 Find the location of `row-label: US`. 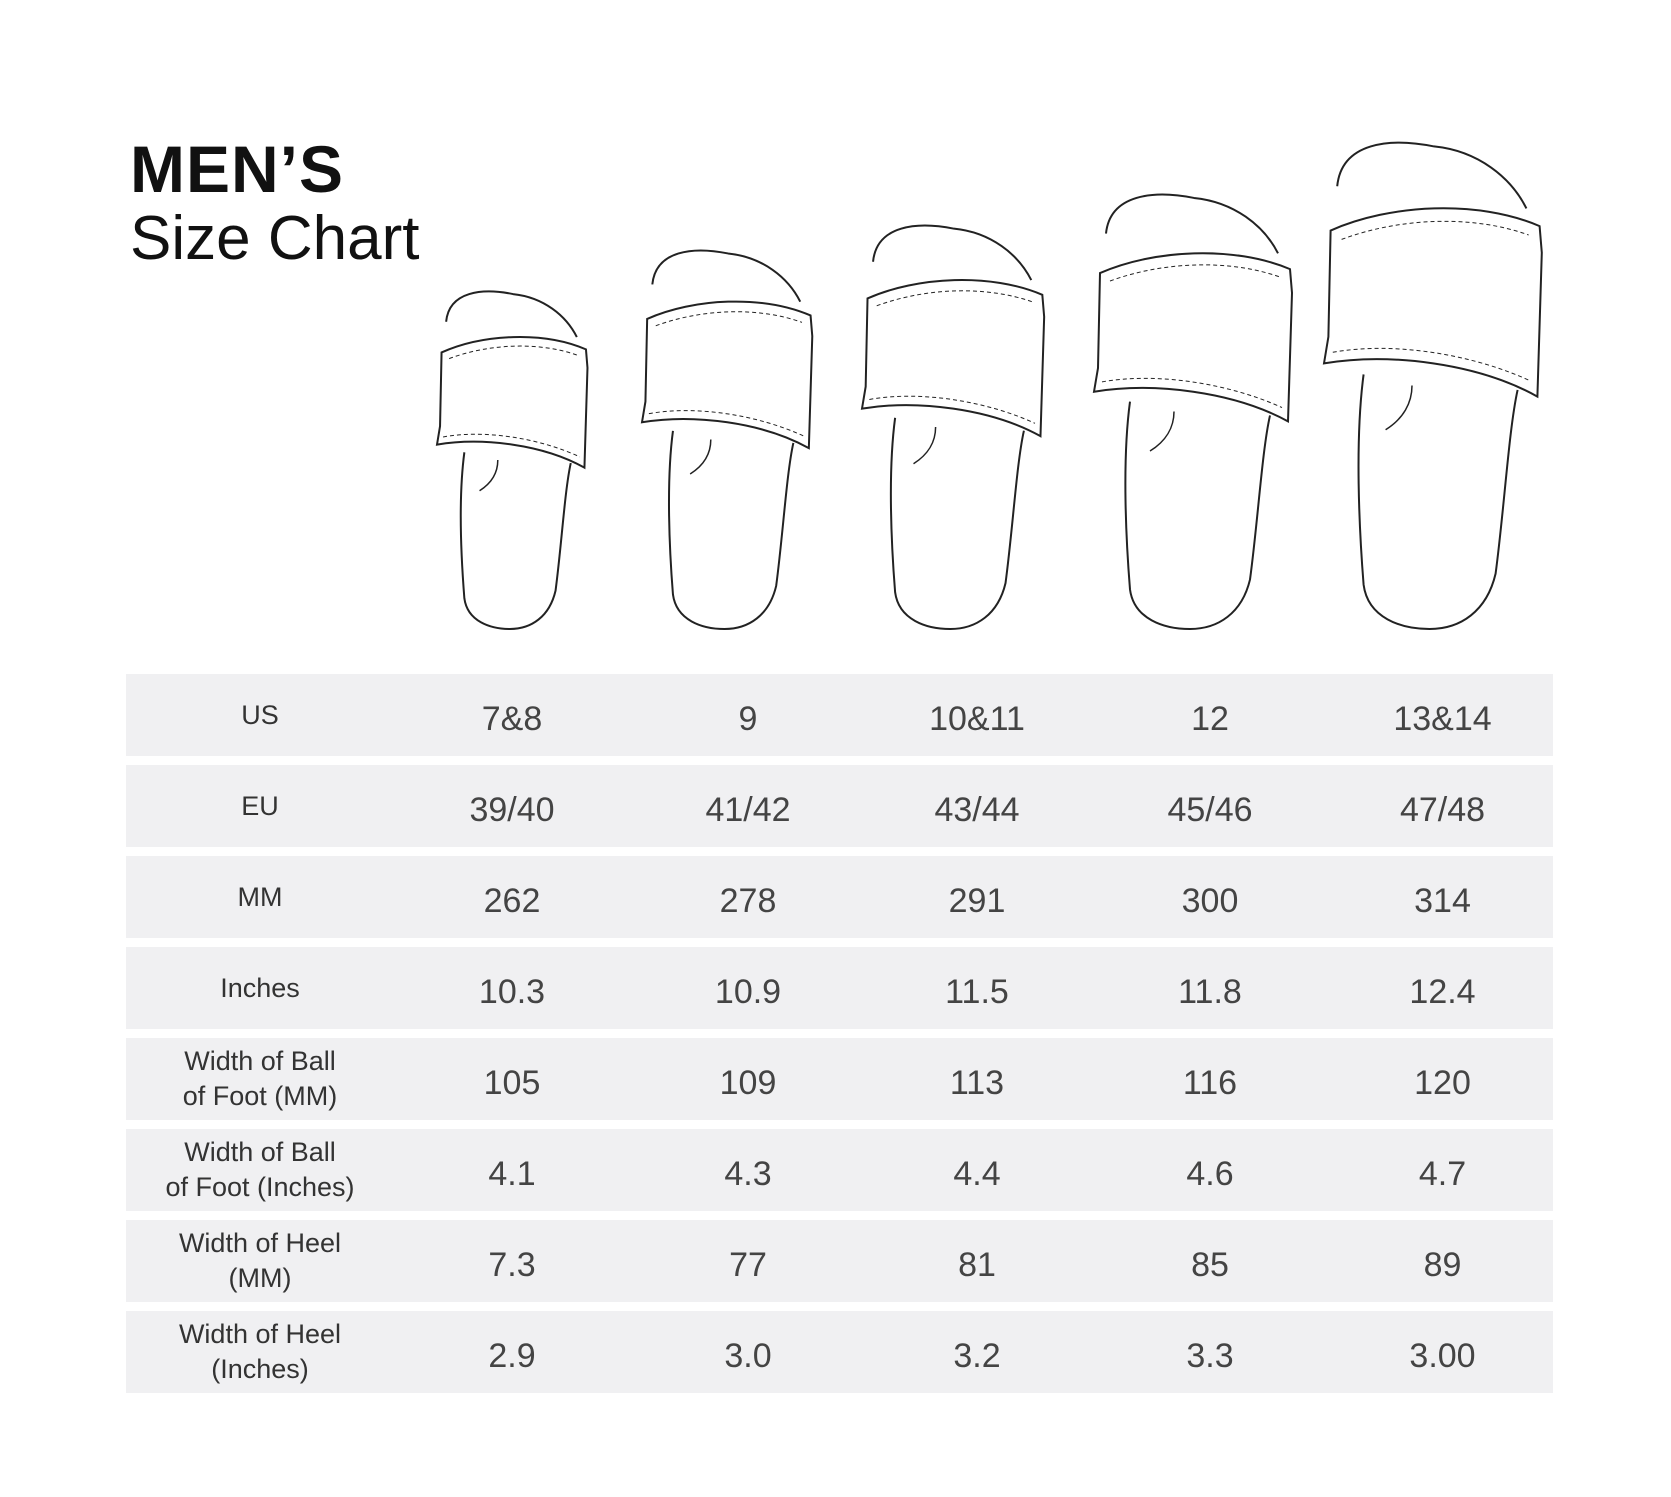

row-label: US is located at coordinates (260, 715).